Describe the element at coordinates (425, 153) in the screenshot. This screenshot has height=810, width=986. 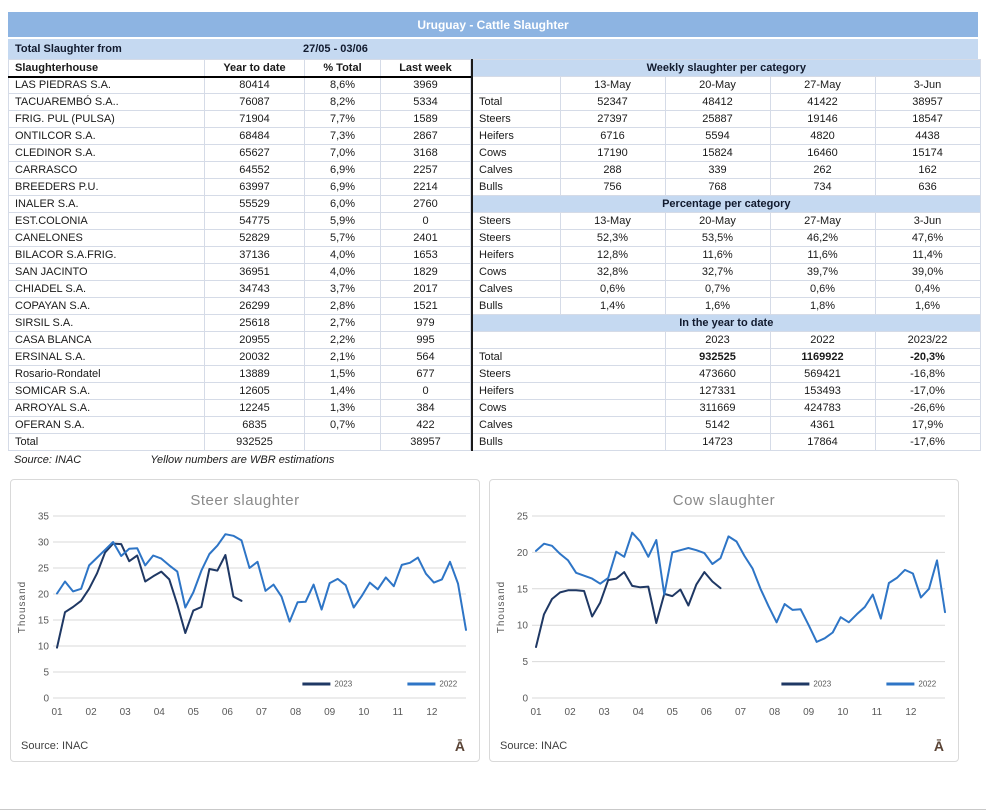
I see `value-cell: 3168` at that location.